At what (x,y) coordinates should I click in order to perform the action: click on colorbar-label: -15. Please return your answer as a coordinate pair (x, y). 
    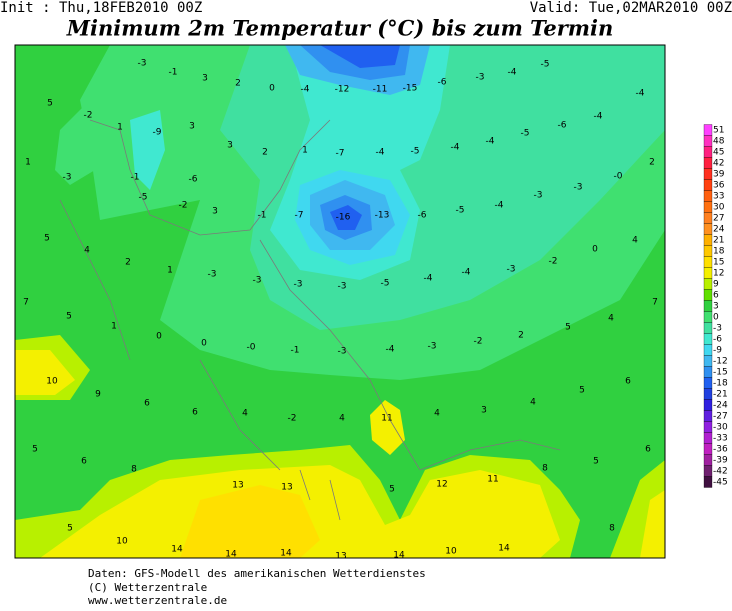
    Looking at the image, I should click on (720, 373).